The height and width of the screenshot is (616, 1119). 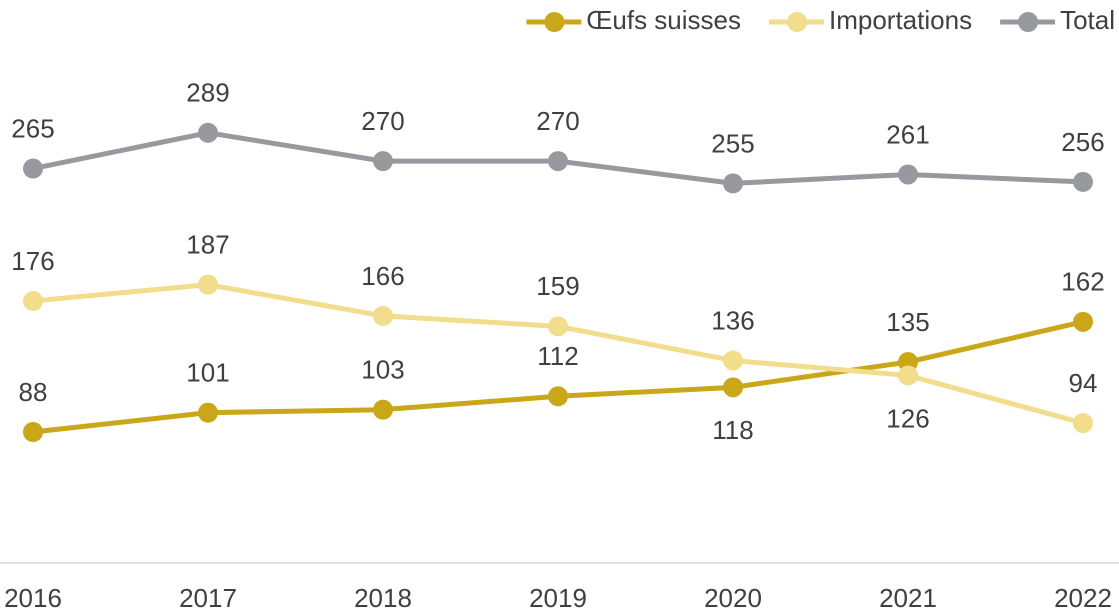 What do you see at coordinates (1082, 142) in the screenshot?
I see `data-label: 256` at bounding box center [1082, 142].